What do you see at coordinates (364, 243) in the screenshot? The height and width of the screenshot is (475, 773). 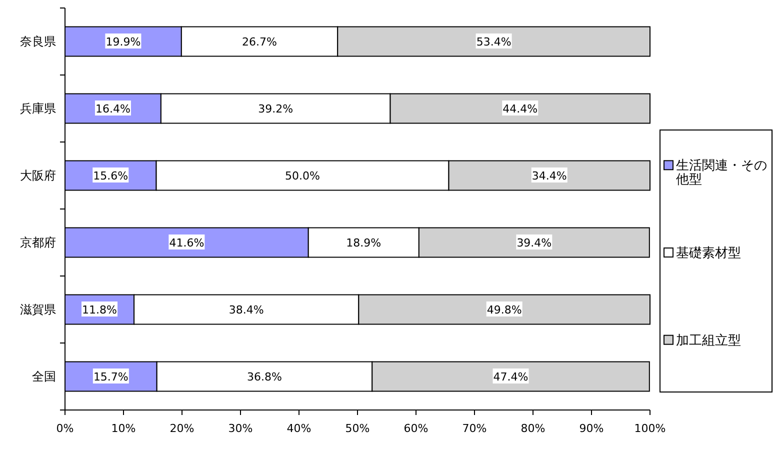 I see `data-label: 18.9%` at bounding box center [364, 243].